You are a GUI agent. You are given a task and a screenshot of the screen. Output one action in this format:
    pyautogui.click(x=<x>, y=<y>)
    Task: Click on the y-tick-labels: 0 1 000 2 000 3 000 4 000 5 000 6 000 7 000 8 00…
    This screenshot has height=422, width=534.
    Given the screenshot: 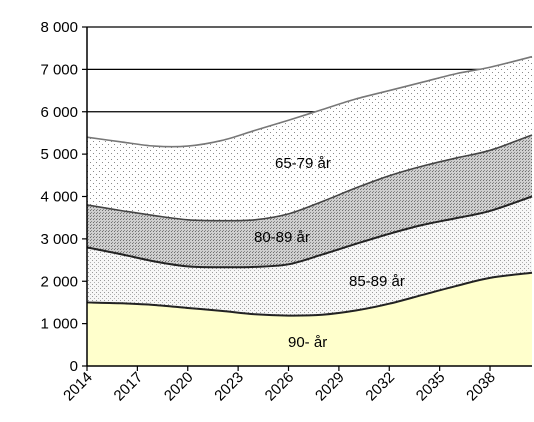 What is the action you would take?
    pyautogui.click(x=63, y=197)
    